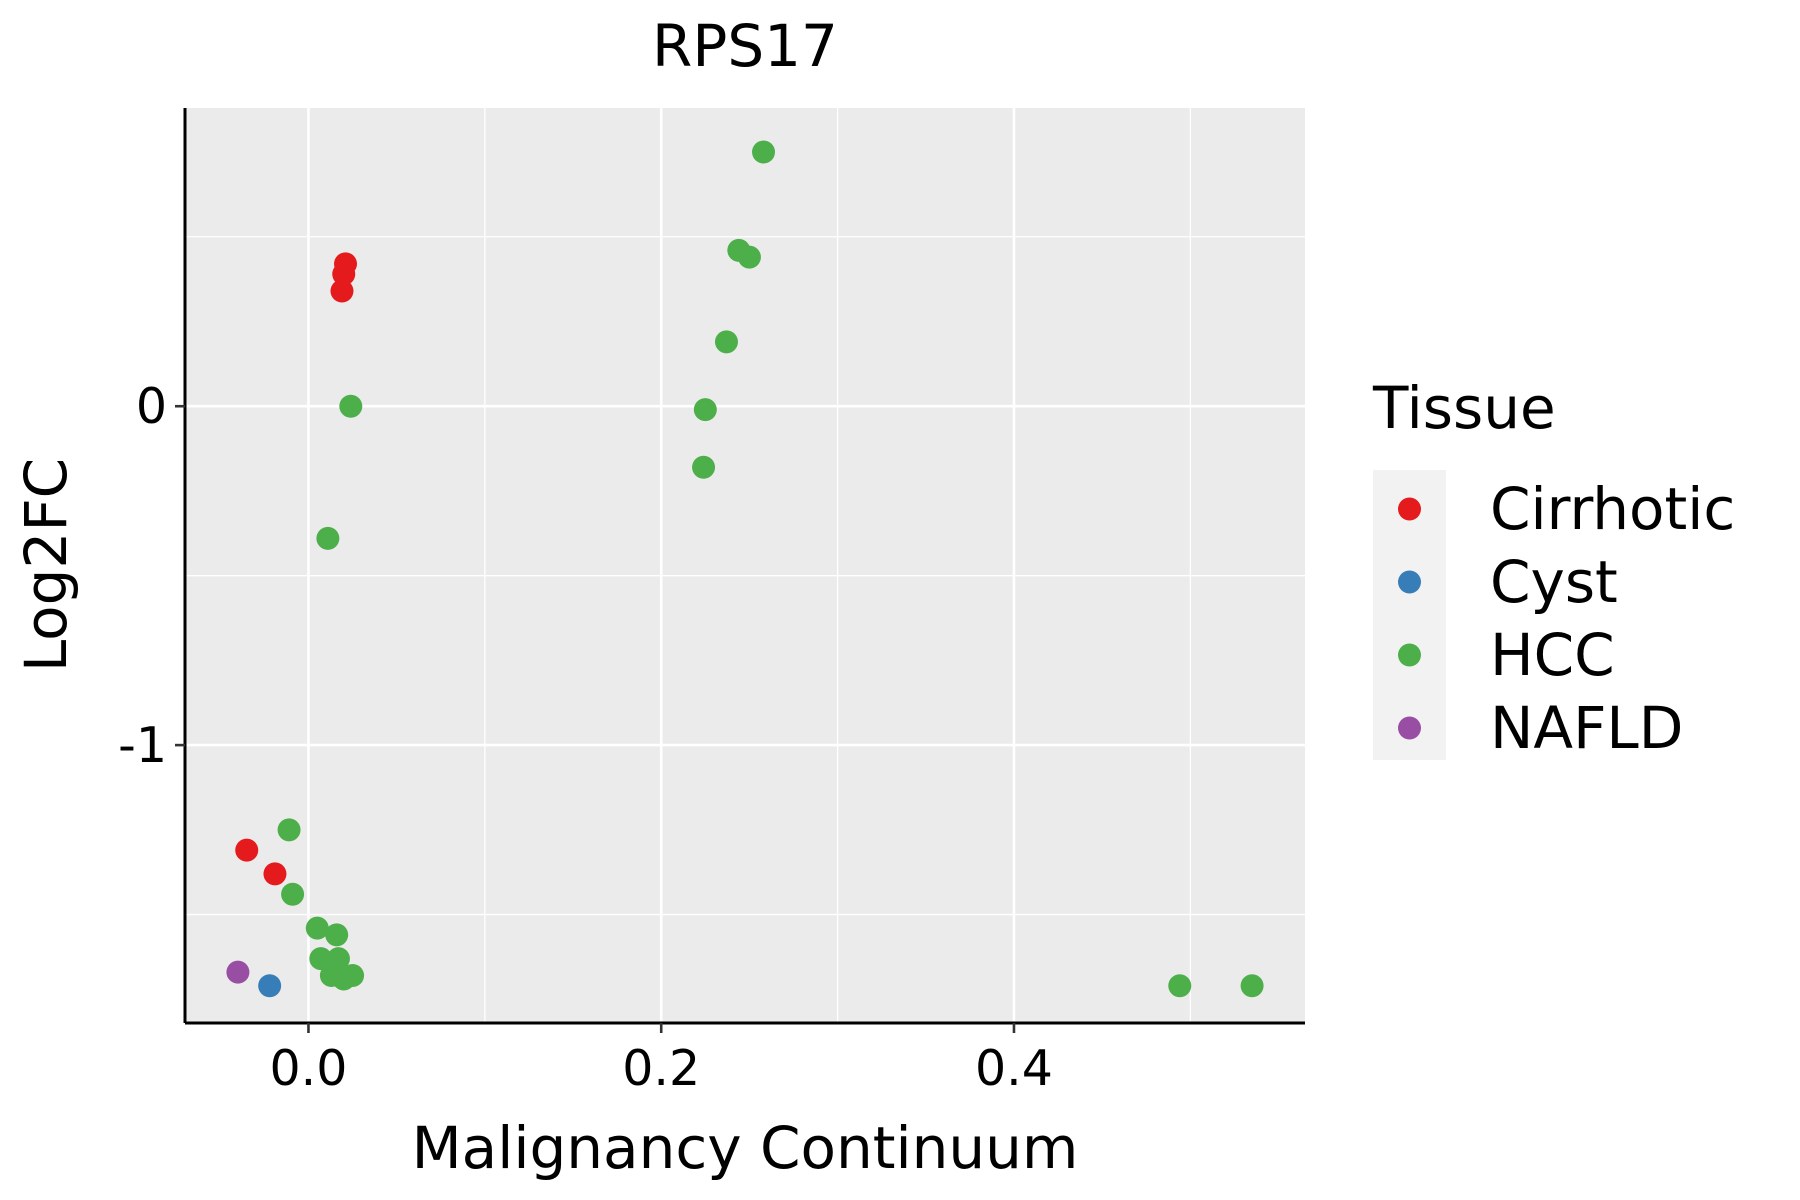  I want to click on legend-label-cyst: Cyst, so click(1554, 582).